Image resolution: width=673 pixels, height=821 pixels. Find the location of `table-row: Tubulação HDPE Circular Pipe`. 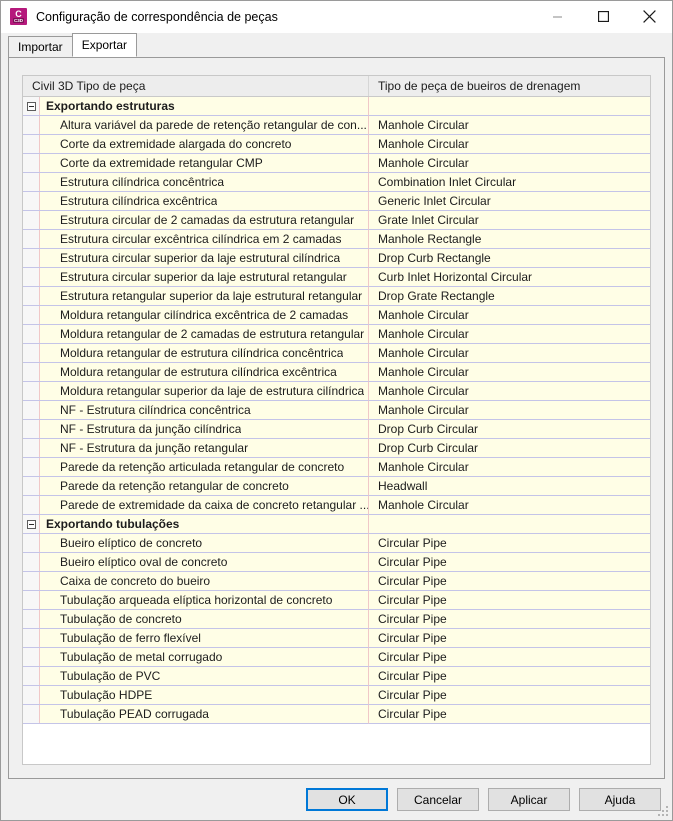

table-row: Tubulação HDPE Circular Pipe is located at coordinates (336, 695).